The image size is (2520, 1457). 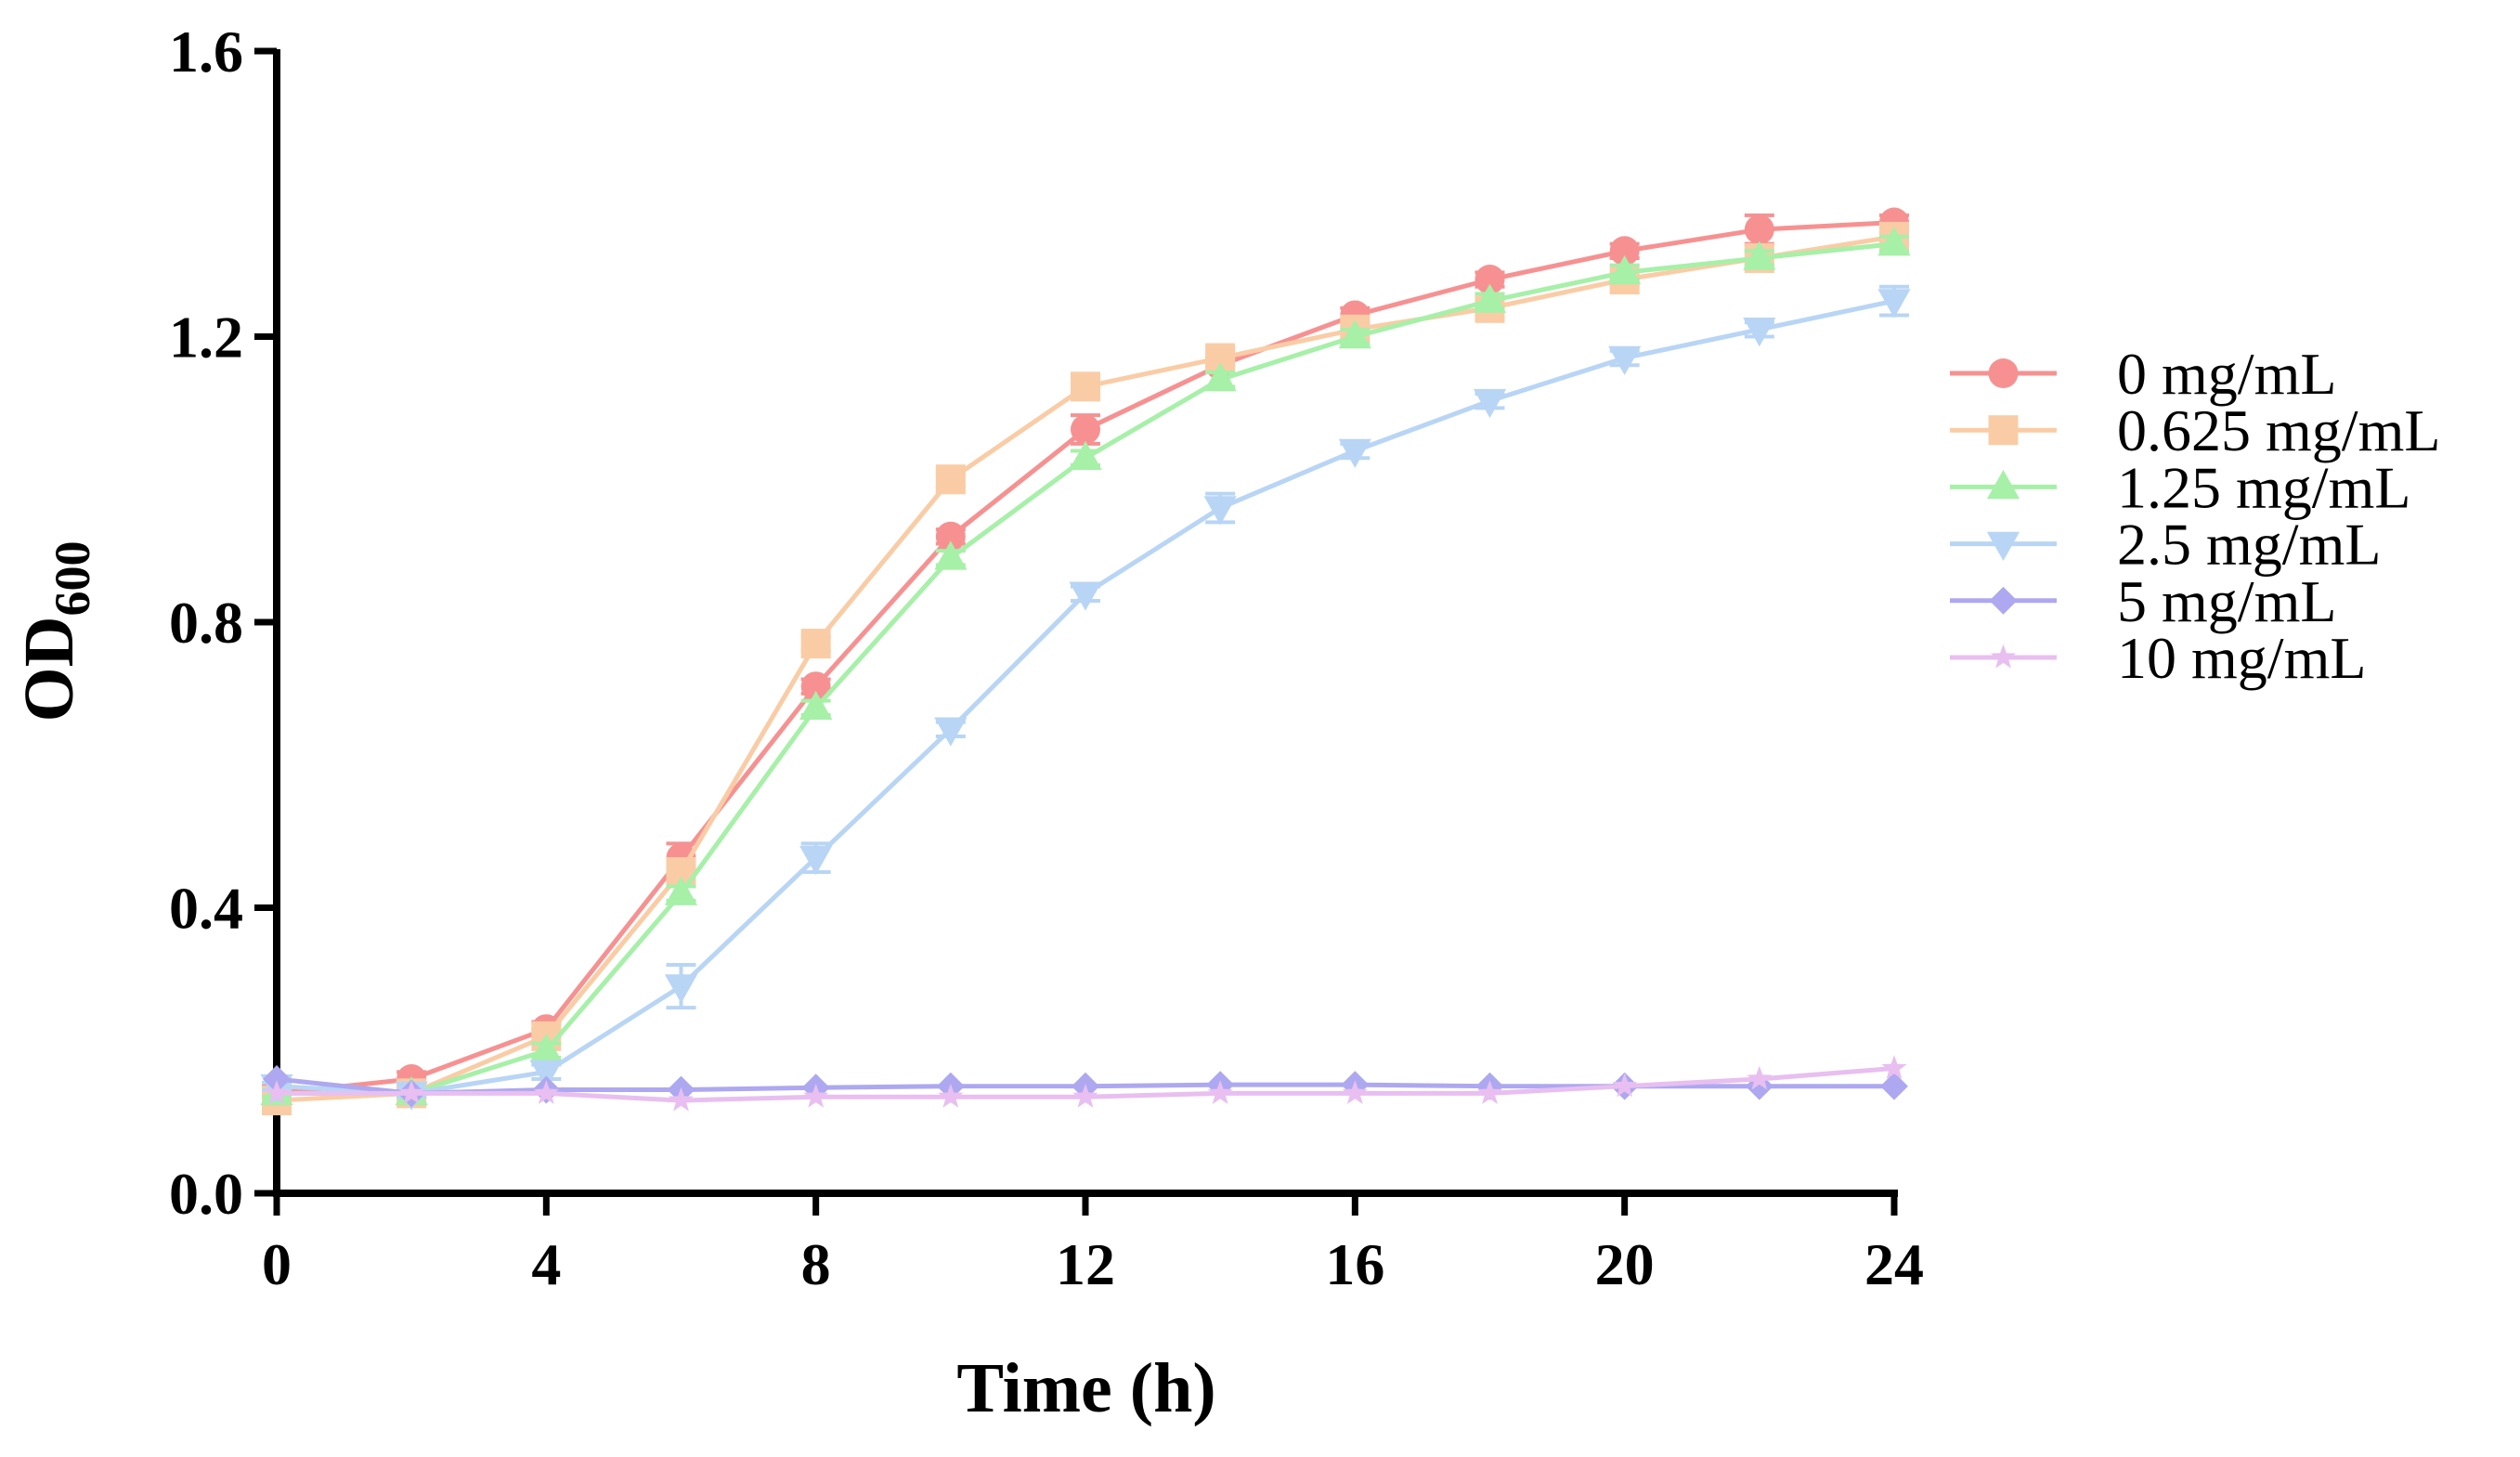 I want to click on legend-label: 0 mg/mL, so click(x=2226, y=374).